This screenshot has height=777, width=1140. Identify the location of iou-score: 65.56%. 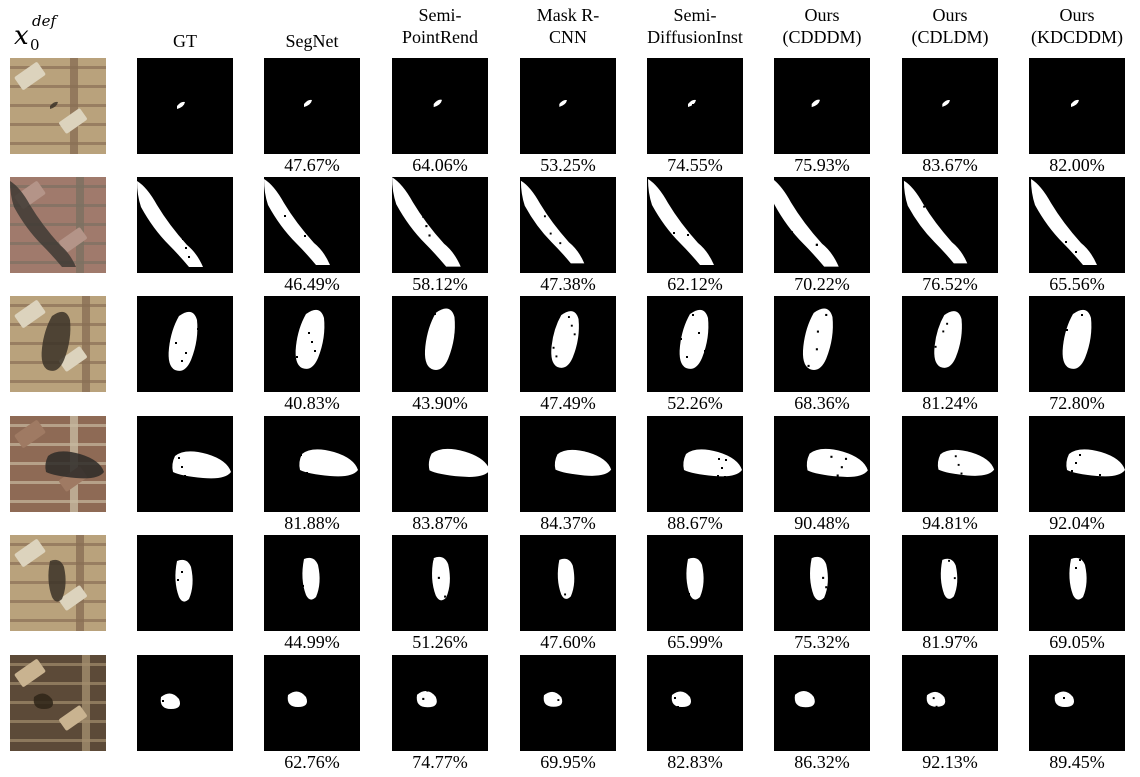
(1077, 284).